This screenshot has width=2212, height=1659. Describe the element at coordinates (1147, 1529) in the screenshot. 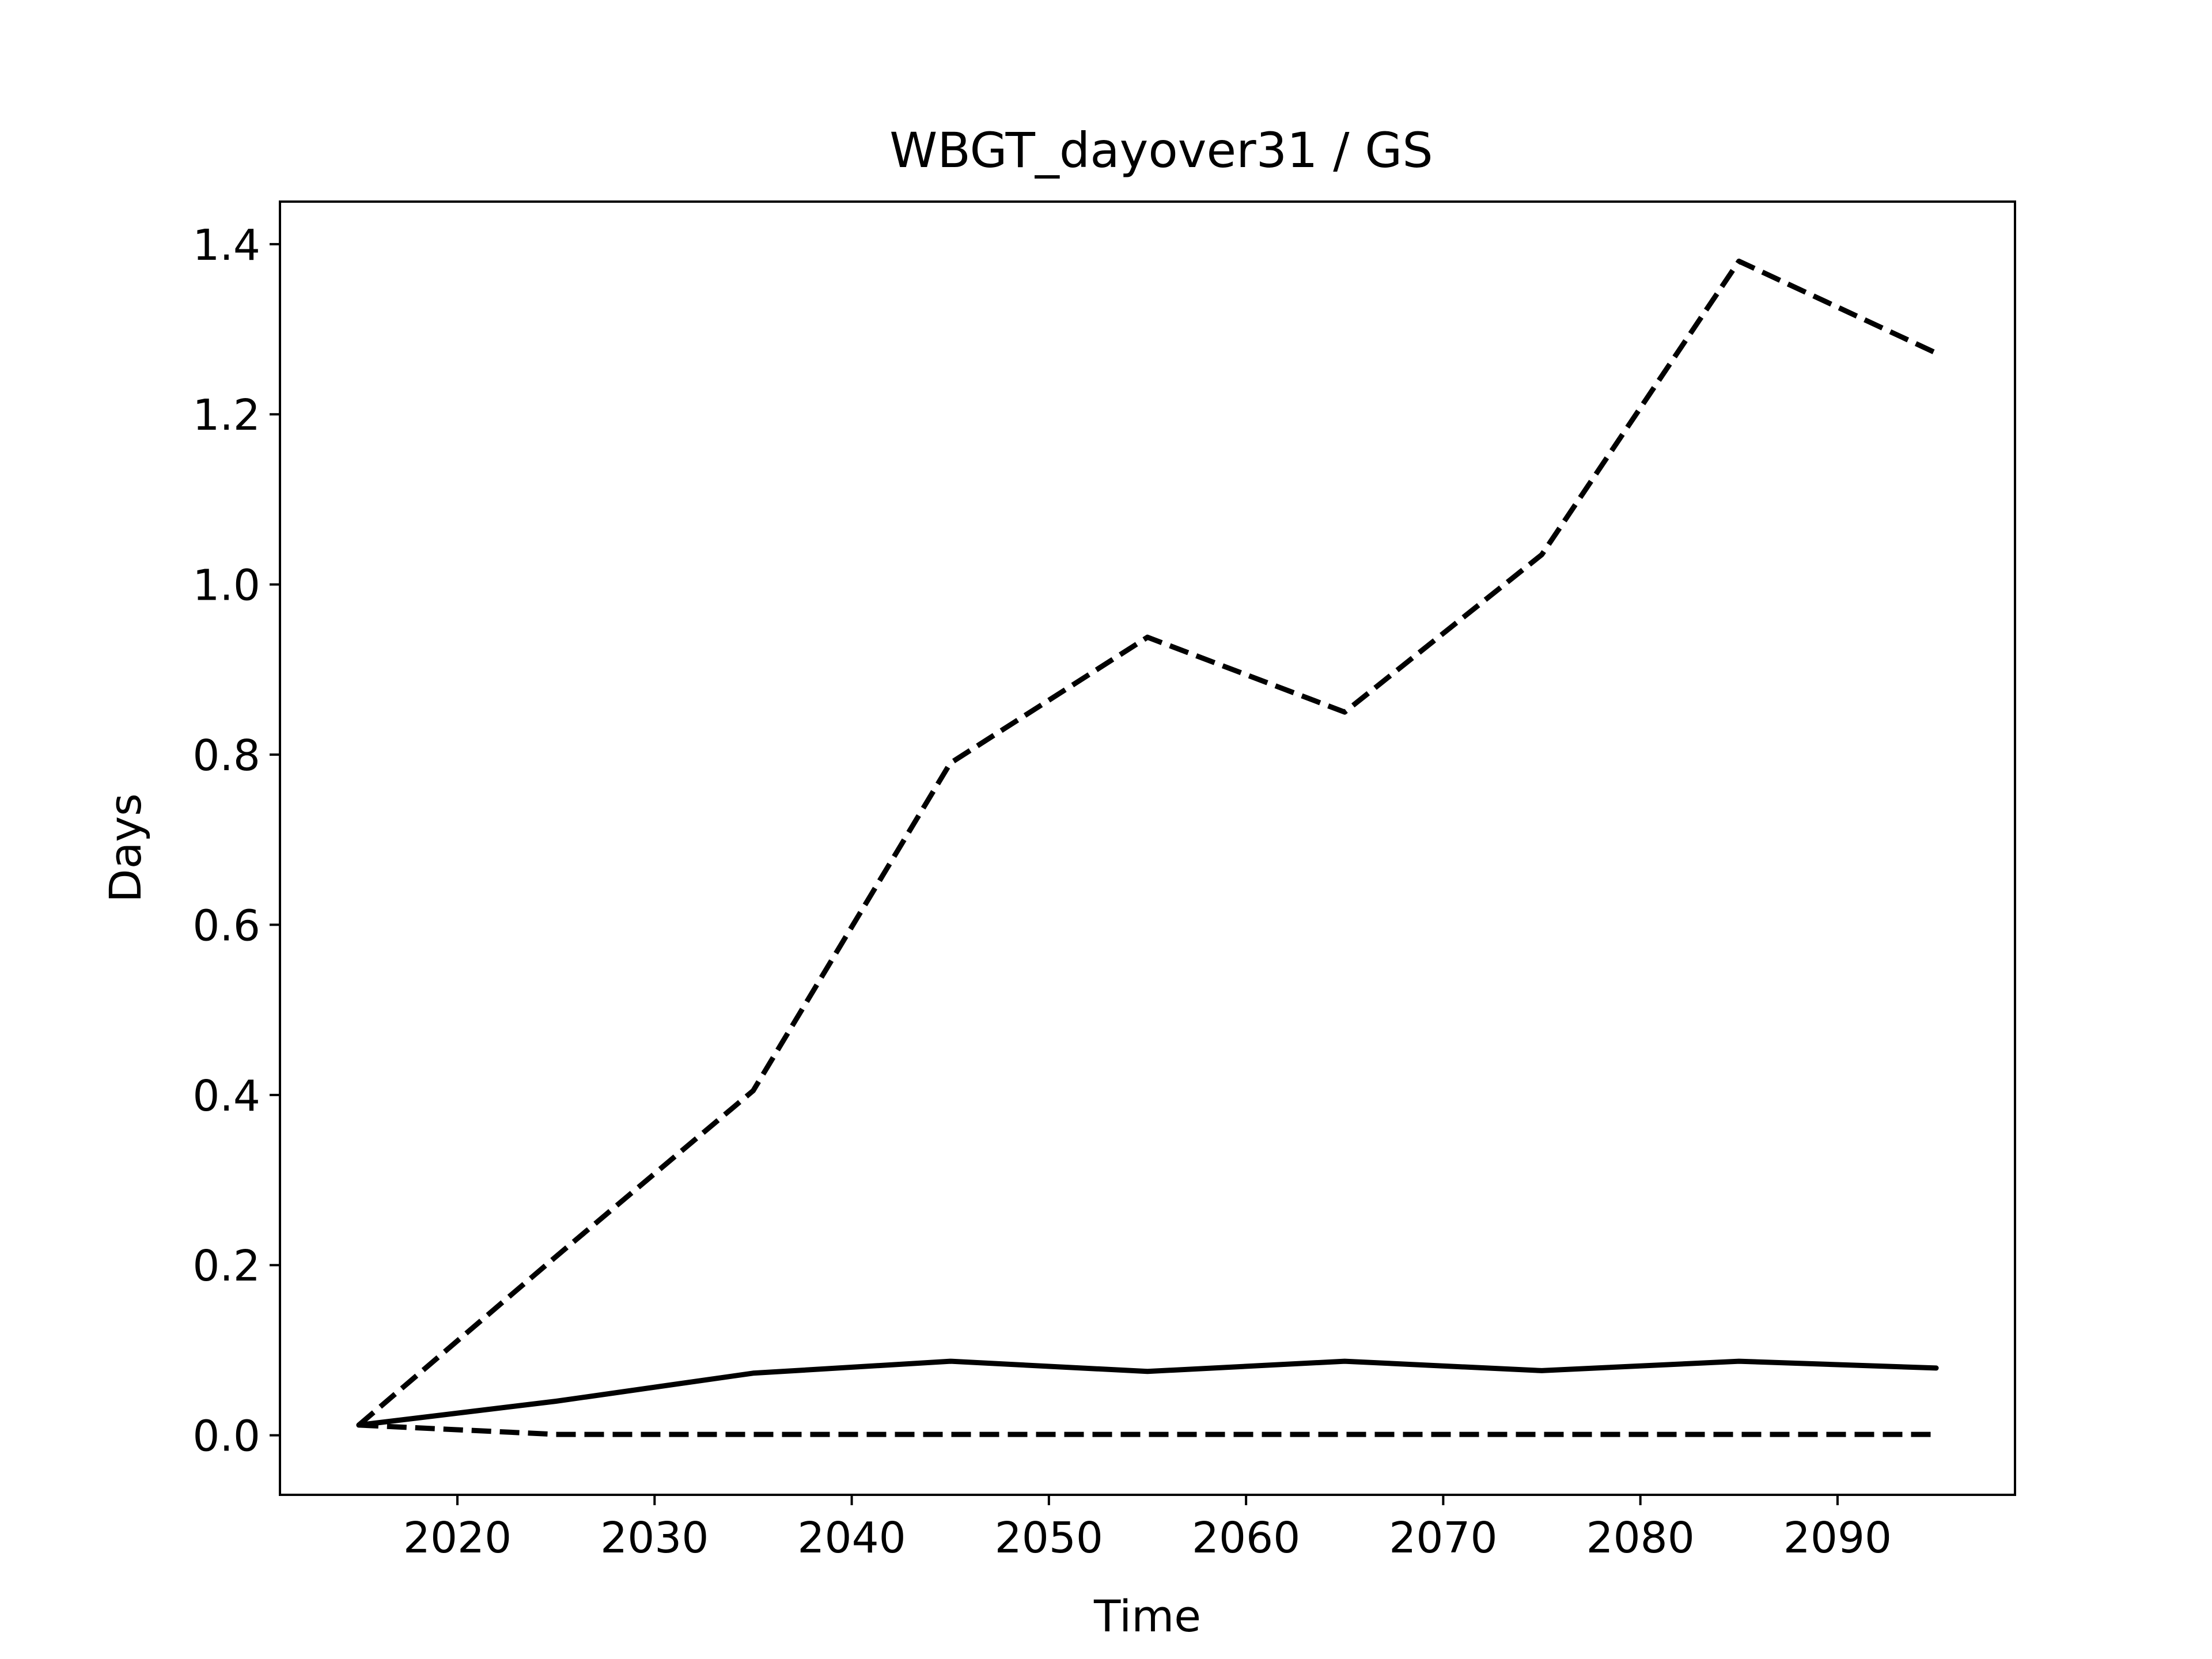

I see `x-axis: 2020 2030 2040 2050 2060 2070 2080 2090` at that location.